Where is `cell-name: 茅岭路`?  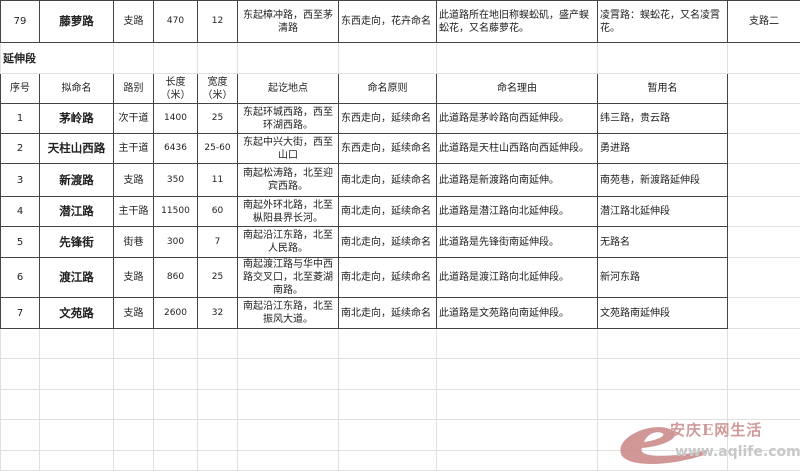 cell-name: 茅岭路 is located at coordinates (77, 119).